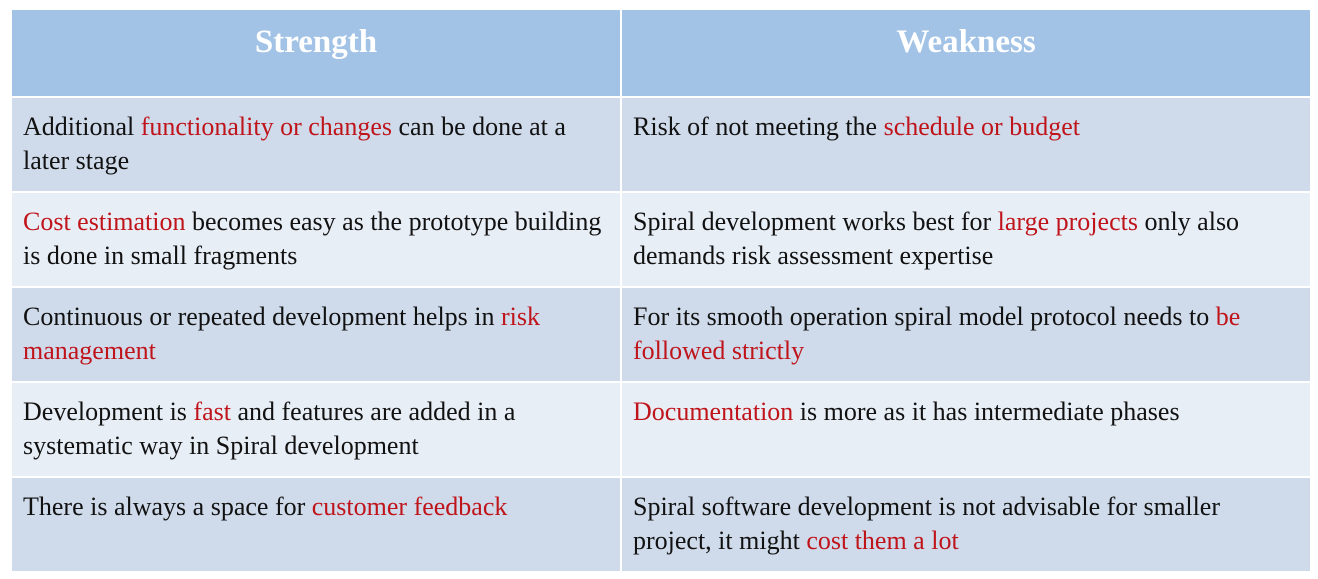 The image size is (1318, 579). What do you see at coordinates (815, 221) in the screenshot?
I see `cell-text: Spiral development works best for` at bounding box center [815, 221].